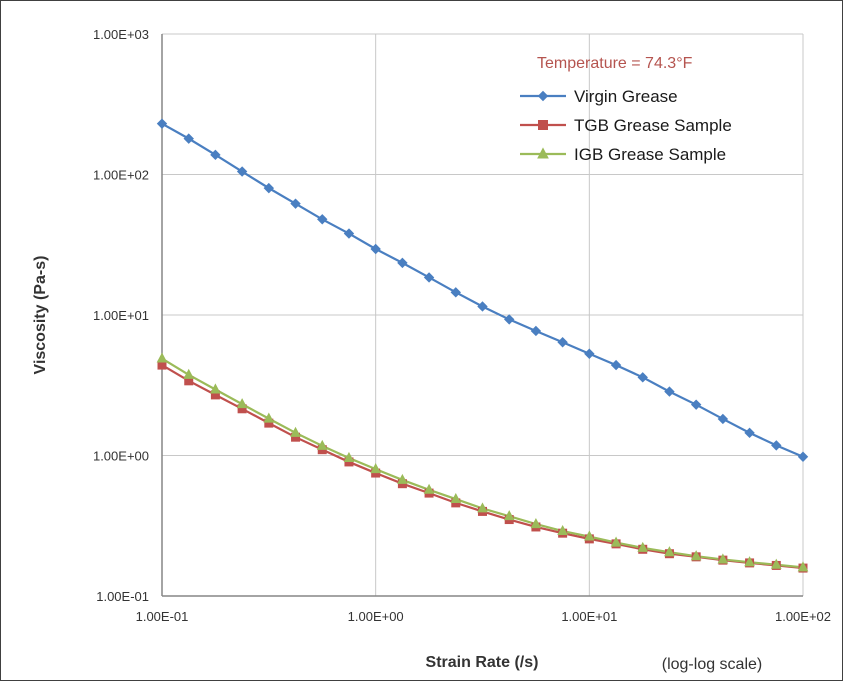 The height and width of the screenshot is (686, 843). I want to click on y-axis-label: Viscosity (Pa-s), so click(40, 315).